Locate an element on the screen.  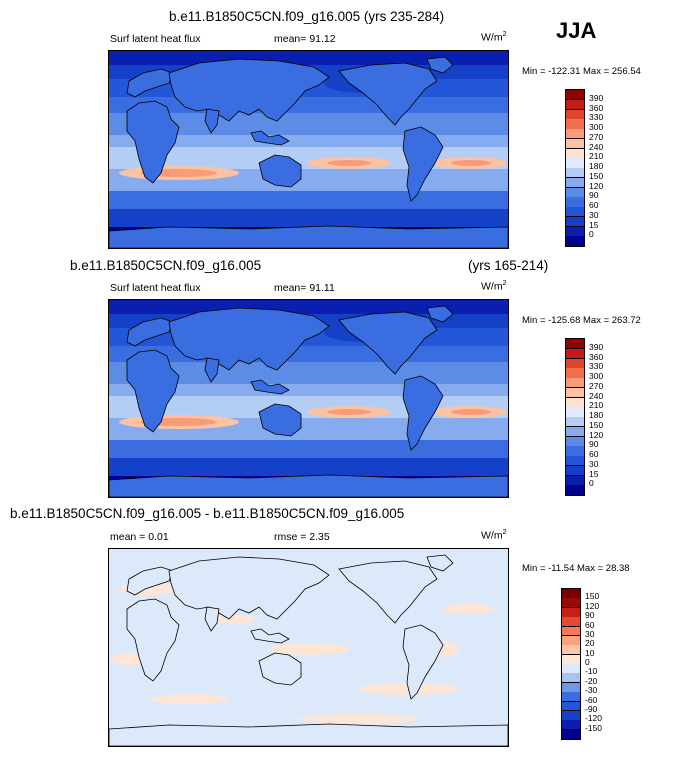
panel-3-minmax: Min = -11.54 Max = 28.38 is located at coordinates (576, 568).